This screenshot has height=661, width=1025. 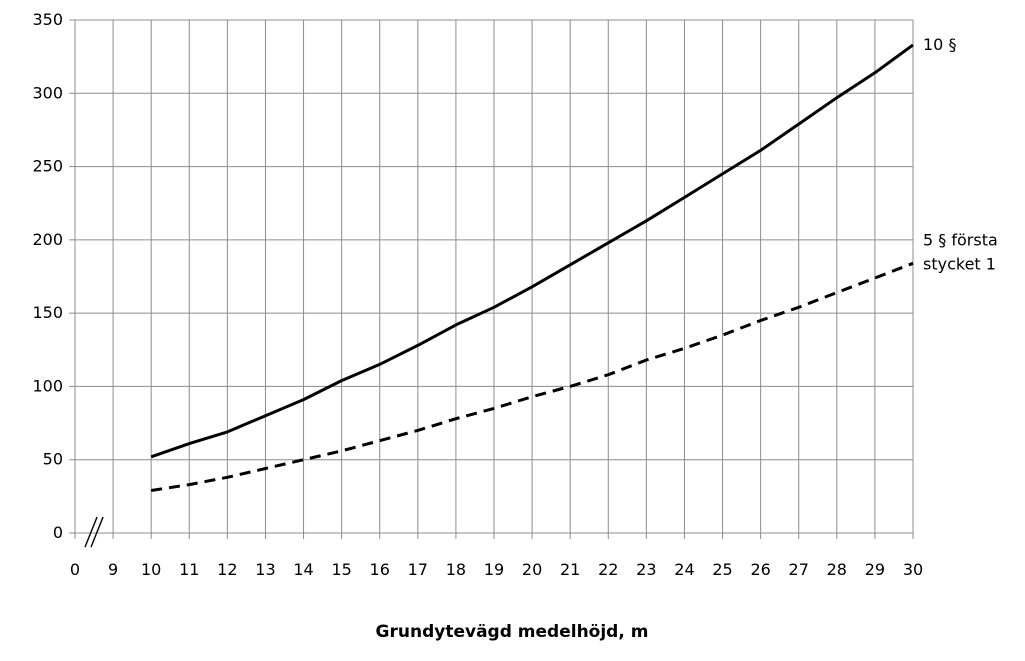 I want to click on y-tick-label: 350, so click(x=47, y=19).